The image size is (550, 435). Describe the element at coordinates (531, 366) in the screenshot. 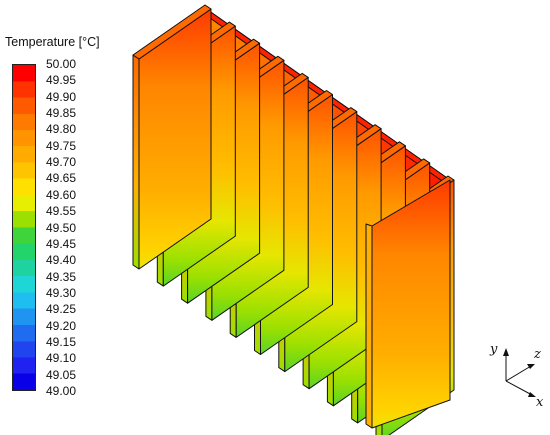

I see `z-axis-arrow` at that location.